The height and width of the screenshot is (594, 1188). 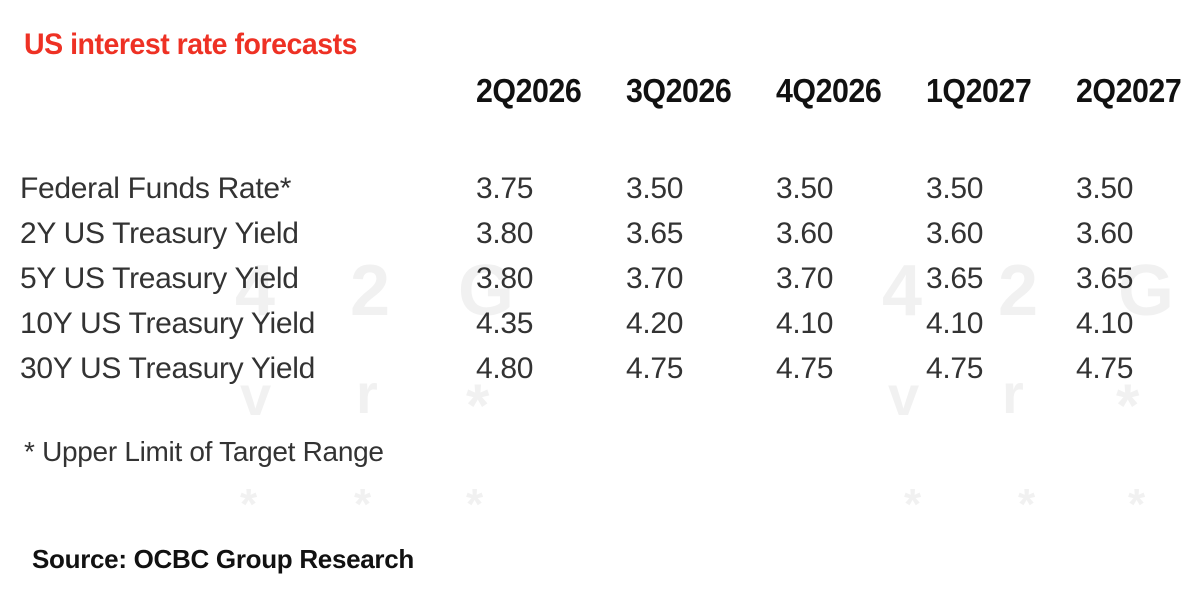 I want to click on column-header-label: 2Q2026, so click(x=529, y=90).